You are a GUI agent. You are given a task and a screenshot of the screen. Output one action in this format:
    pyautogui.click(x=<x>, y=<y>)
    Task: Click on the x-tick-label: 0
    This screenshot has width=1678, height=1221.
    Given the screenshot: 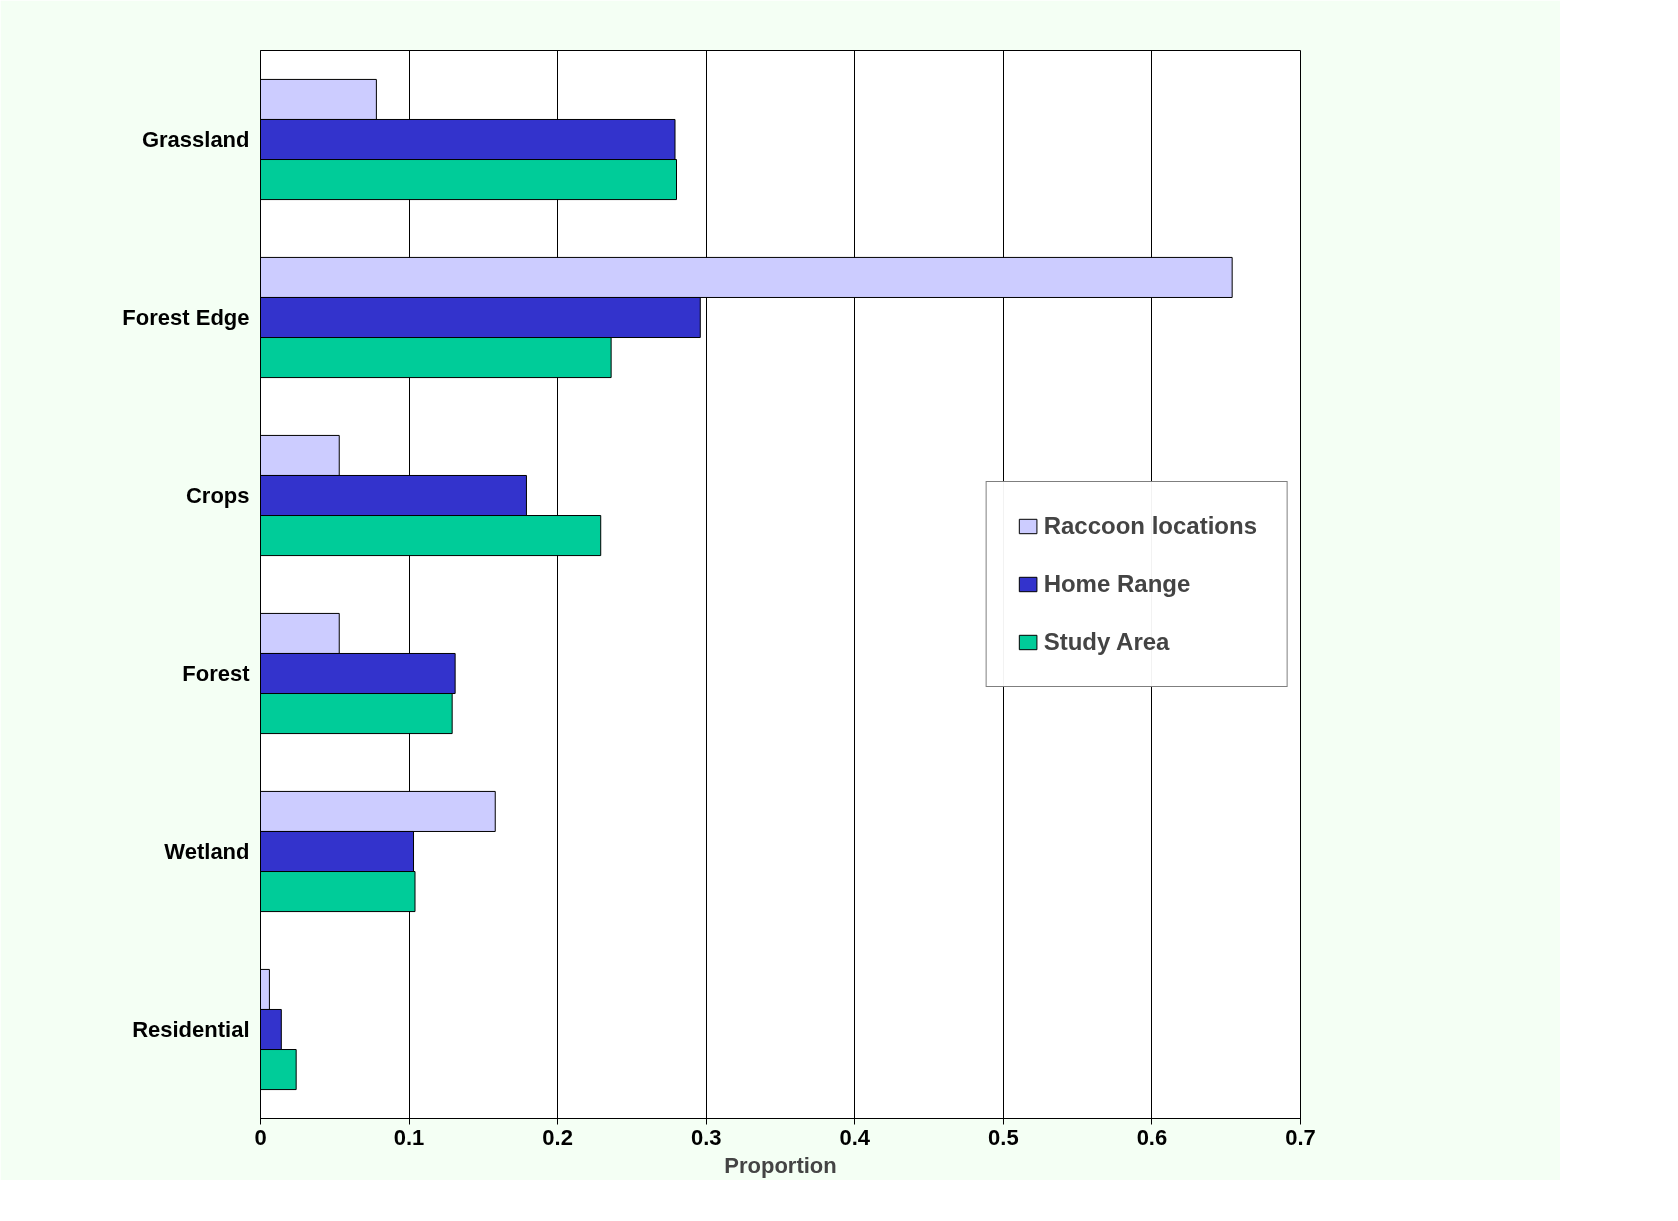 What is the action you would take?
    pyautogui.click(x=260, y=1137)
    